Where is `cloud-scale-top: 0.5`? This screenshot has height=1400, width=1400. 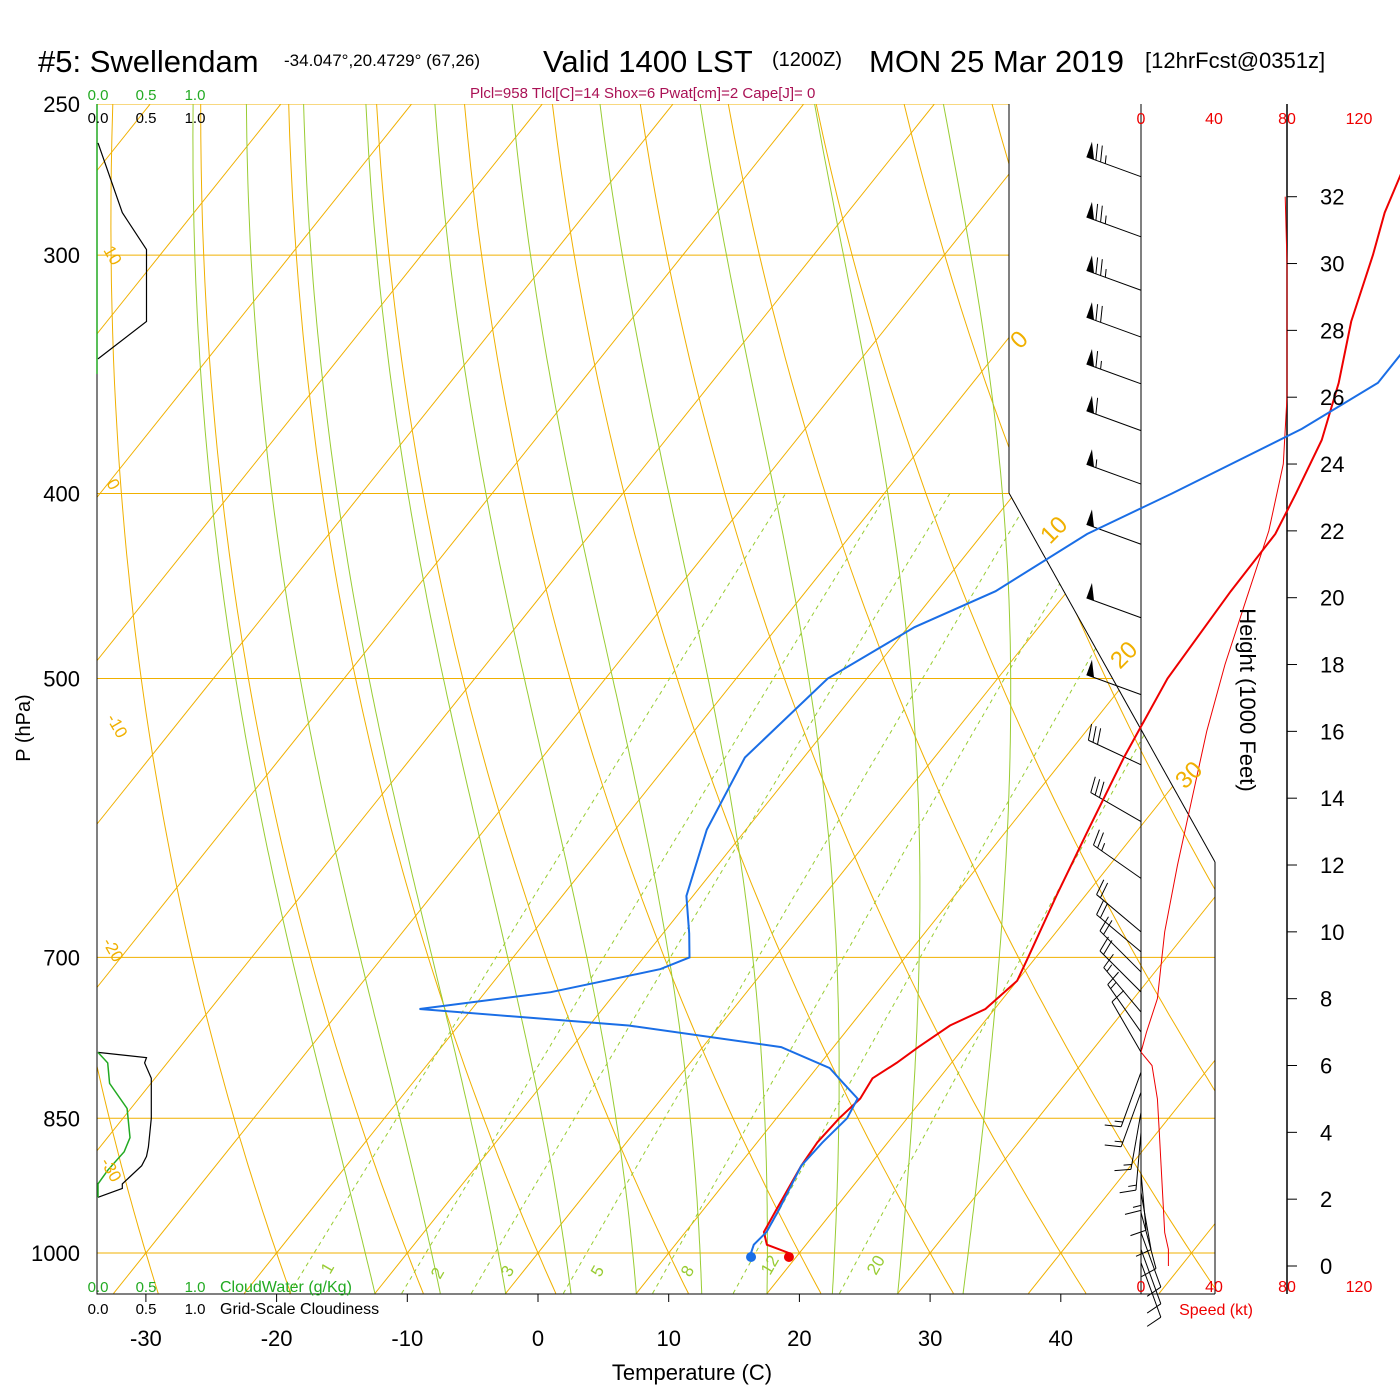 cloud-scale-top: 0.5 is located at coordinates (146, 95).